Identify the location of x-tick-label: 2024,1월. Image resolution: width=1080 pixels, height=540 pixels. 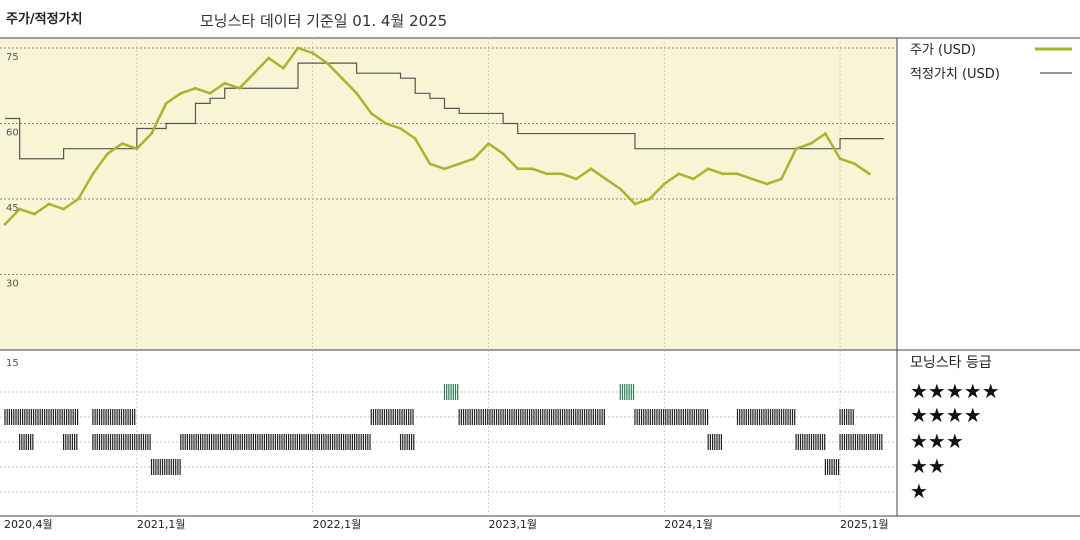
(688, 524).